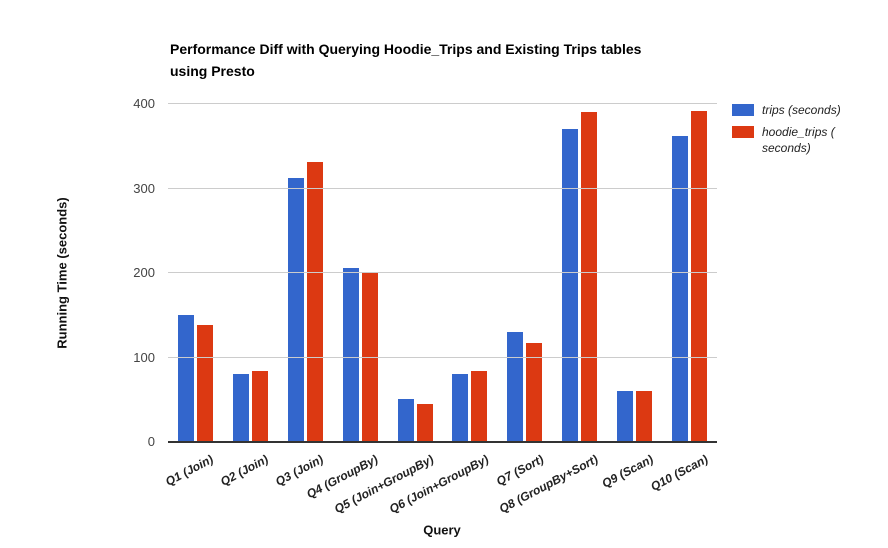 The height and width of the screenshot is (548, 888). I want to click on y-tick-label-100: 100, so click(144, 357).